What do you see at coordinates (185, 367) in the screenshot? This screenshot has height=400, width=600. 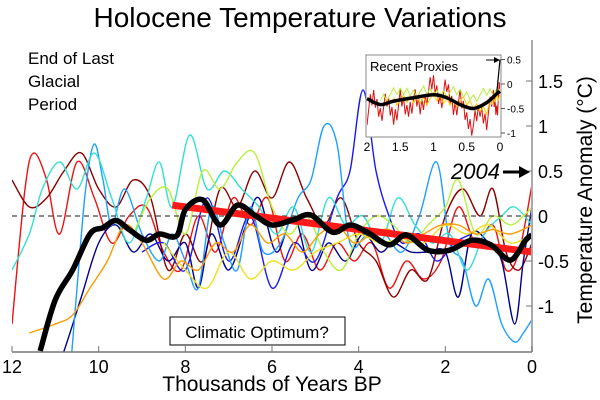 I see `x-tick-label: 8` at bounding box center [185, 367].